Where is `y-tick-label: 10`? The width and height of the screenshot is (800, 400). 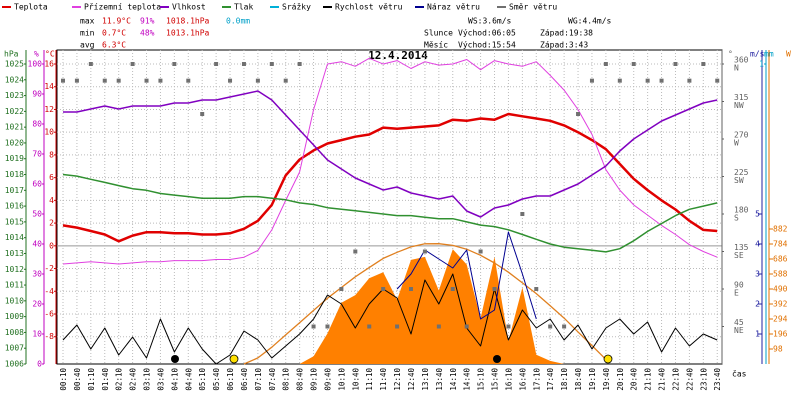 y-tick-label: 10 is located at coordinates (49, 132).